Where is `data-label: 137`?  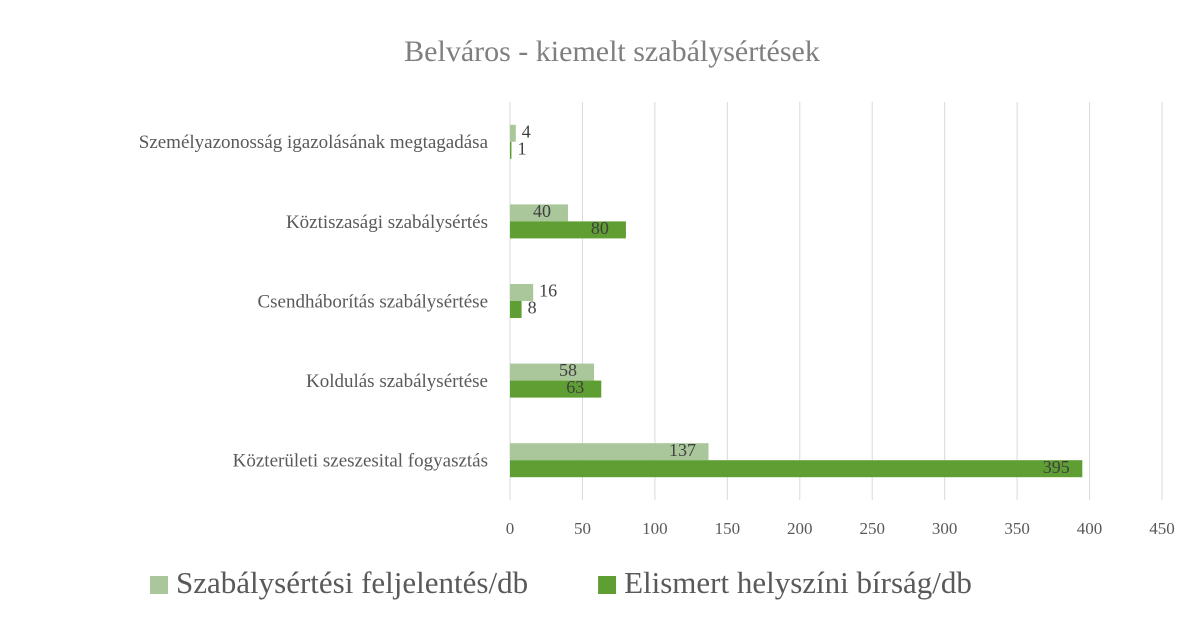 data-label: 137 is located at coordinates (682, 450).